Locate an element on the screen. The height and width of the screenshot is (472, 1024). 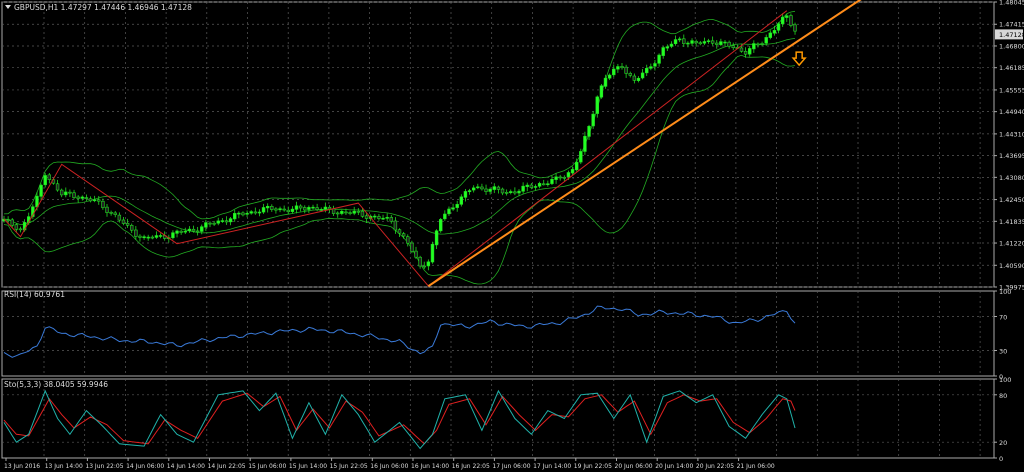
sell-arrow-icon is located at coordinates (799, 59).